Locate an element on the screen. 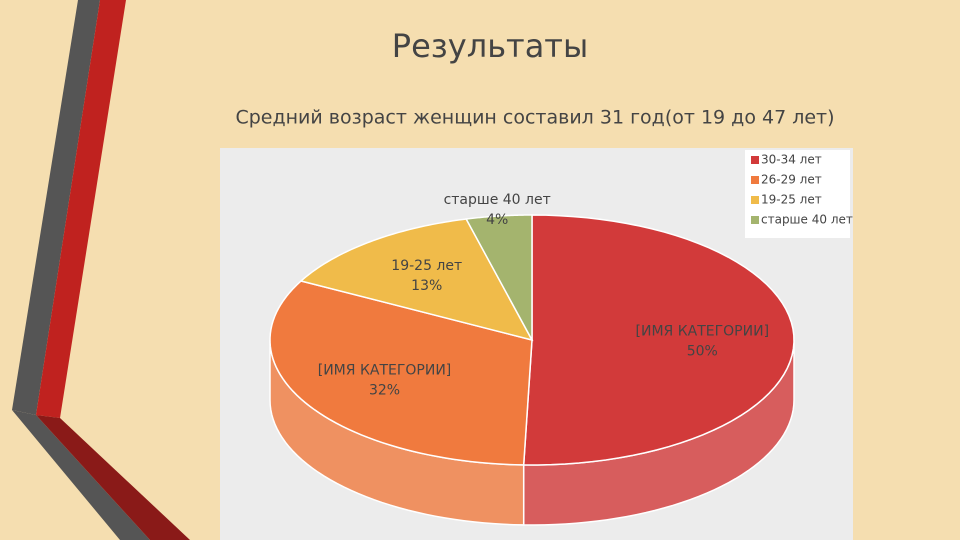  data-label-value: 4% is located at coordinates (497, 220).